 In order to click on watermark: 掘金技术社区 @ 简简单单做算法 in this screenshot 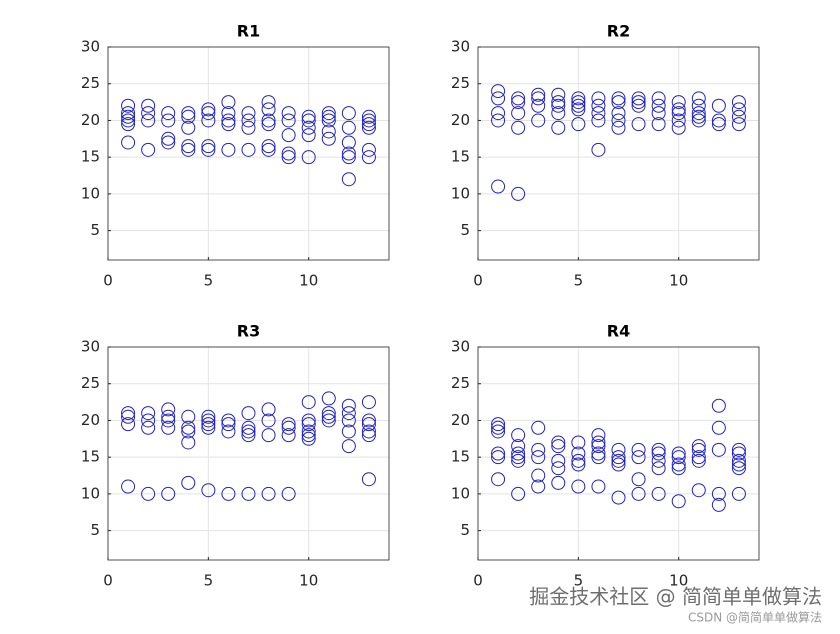, I will do `click(675, 597)`.